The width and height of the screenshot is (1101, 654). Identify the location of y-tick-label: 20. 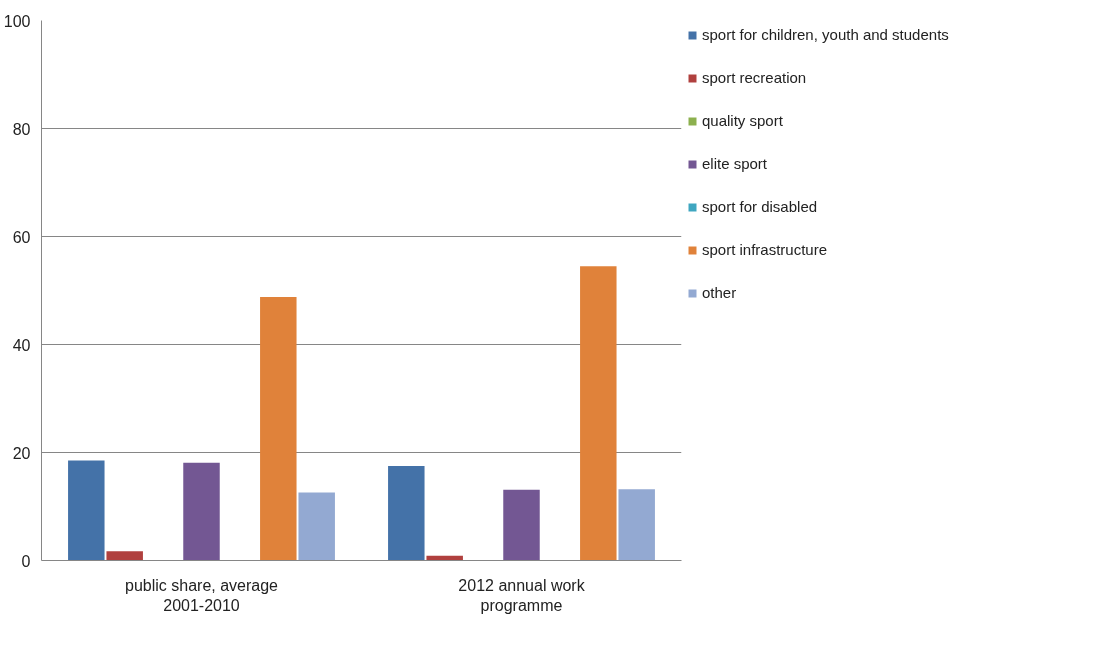
(21, 453).